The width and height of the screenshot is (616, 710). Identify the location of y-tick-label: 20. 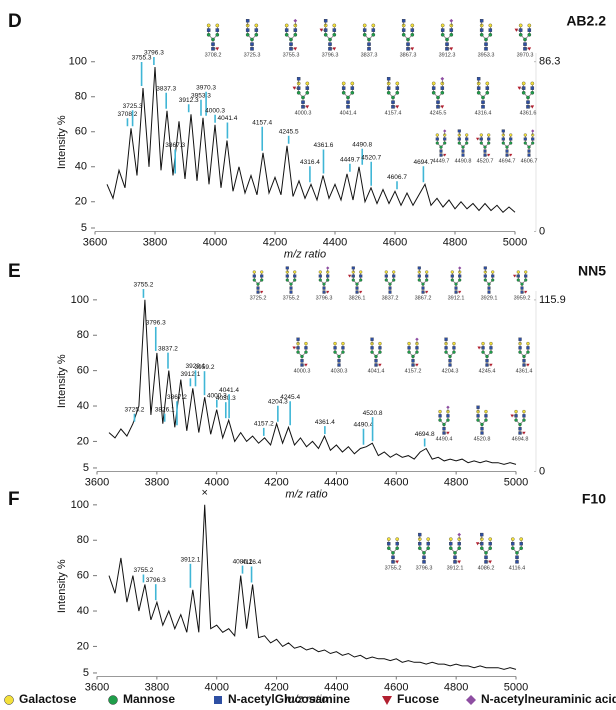
(81, 202).